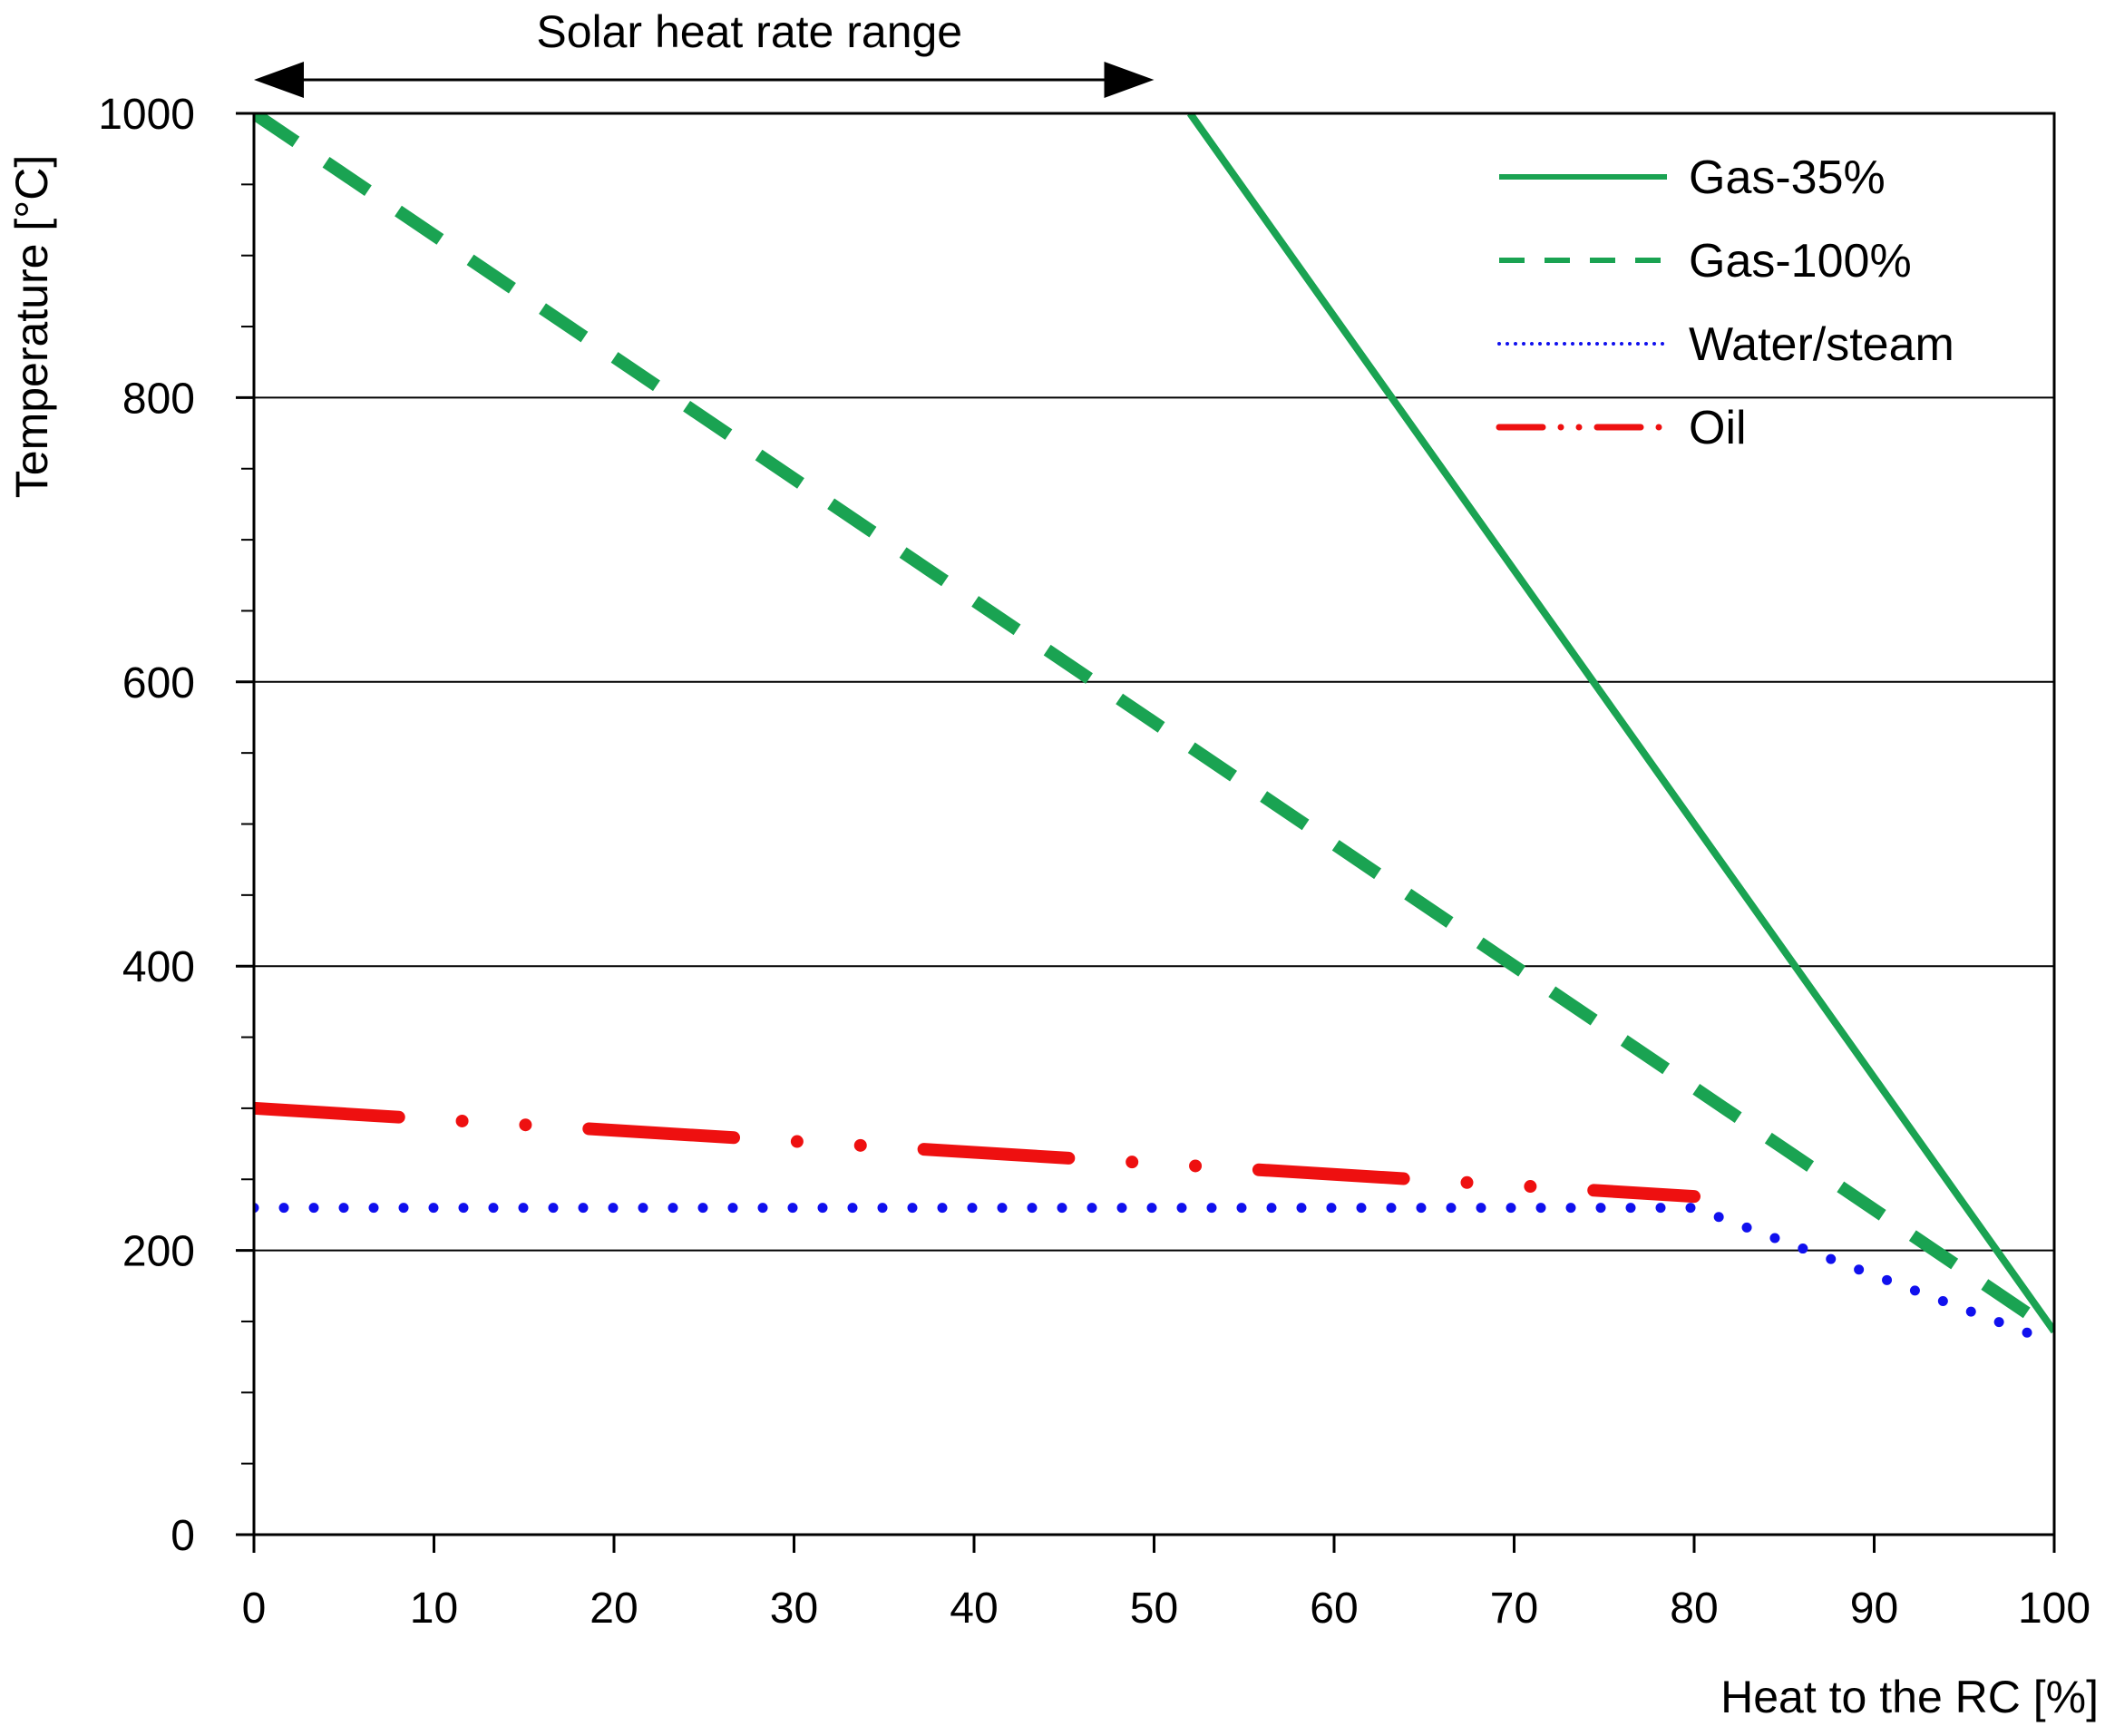 This screenshot has width=2105, height=1736. Describe the element at coordinates (248, 824) in the screenshot. I see `y-minor-ticks` at that location.